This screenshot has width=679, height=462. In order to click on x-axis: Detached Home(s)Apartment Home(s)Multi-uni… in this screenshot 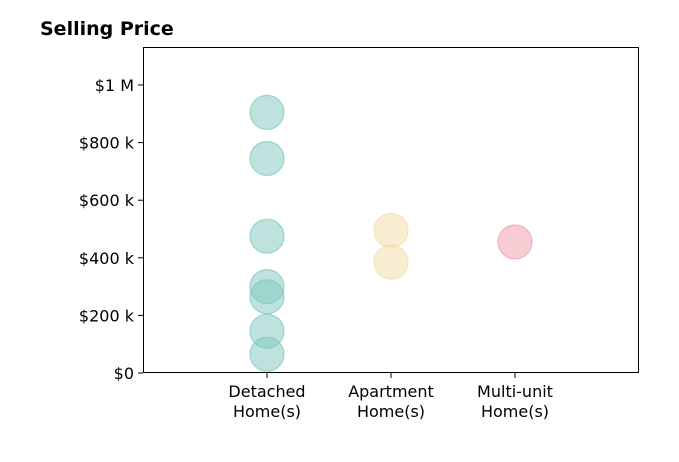, I will do `click(390, 397)`.